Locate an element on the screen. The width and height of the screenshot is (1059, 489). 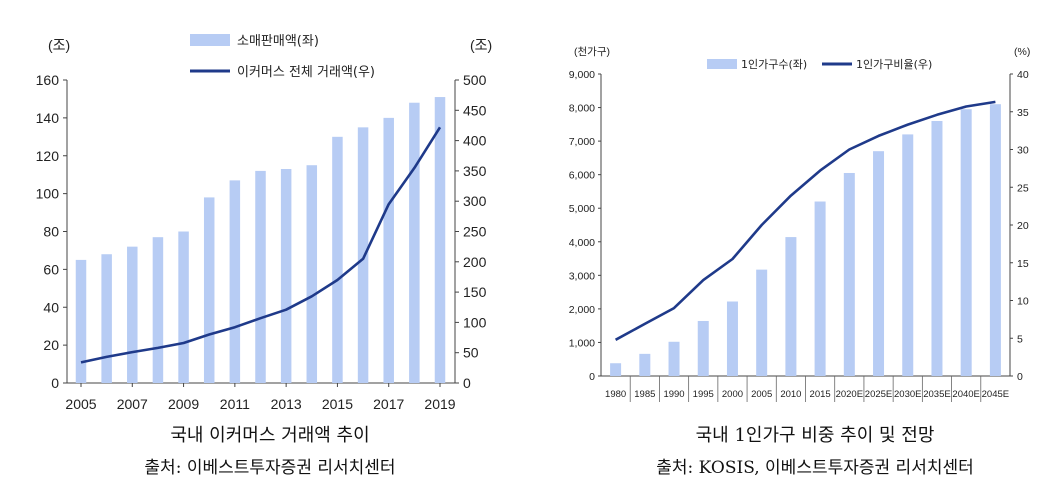
left-tick-label: 7,000 is located at coordinates (582, 142).